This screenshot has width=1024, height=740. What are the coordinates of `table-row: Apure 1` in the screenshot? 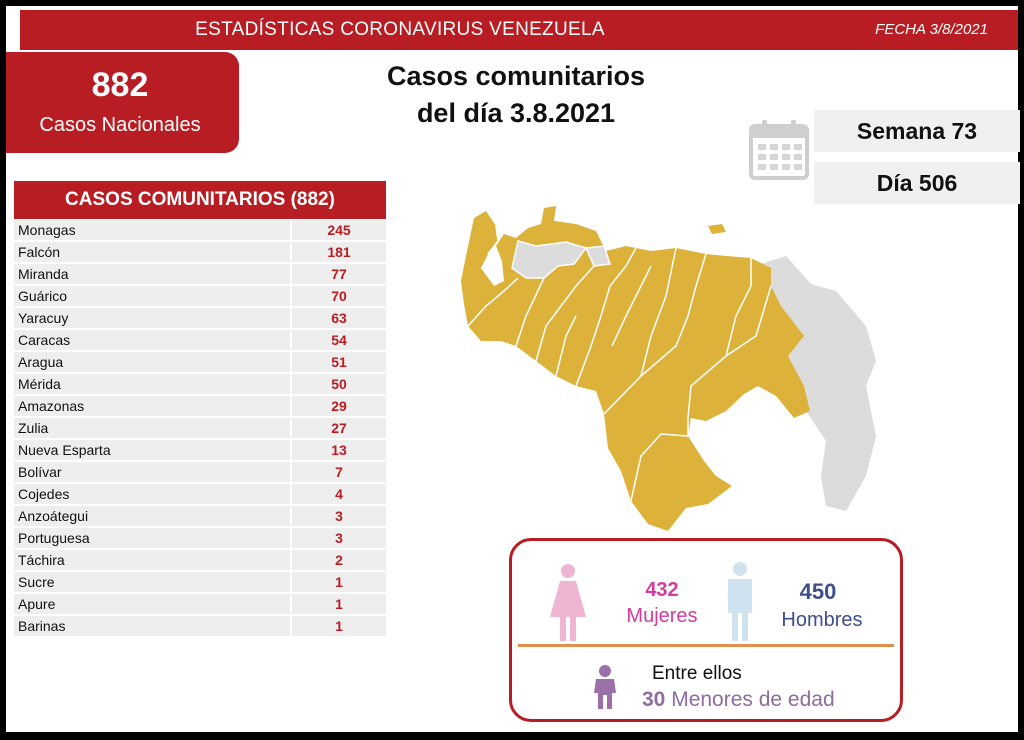 It's located at (200, 604).